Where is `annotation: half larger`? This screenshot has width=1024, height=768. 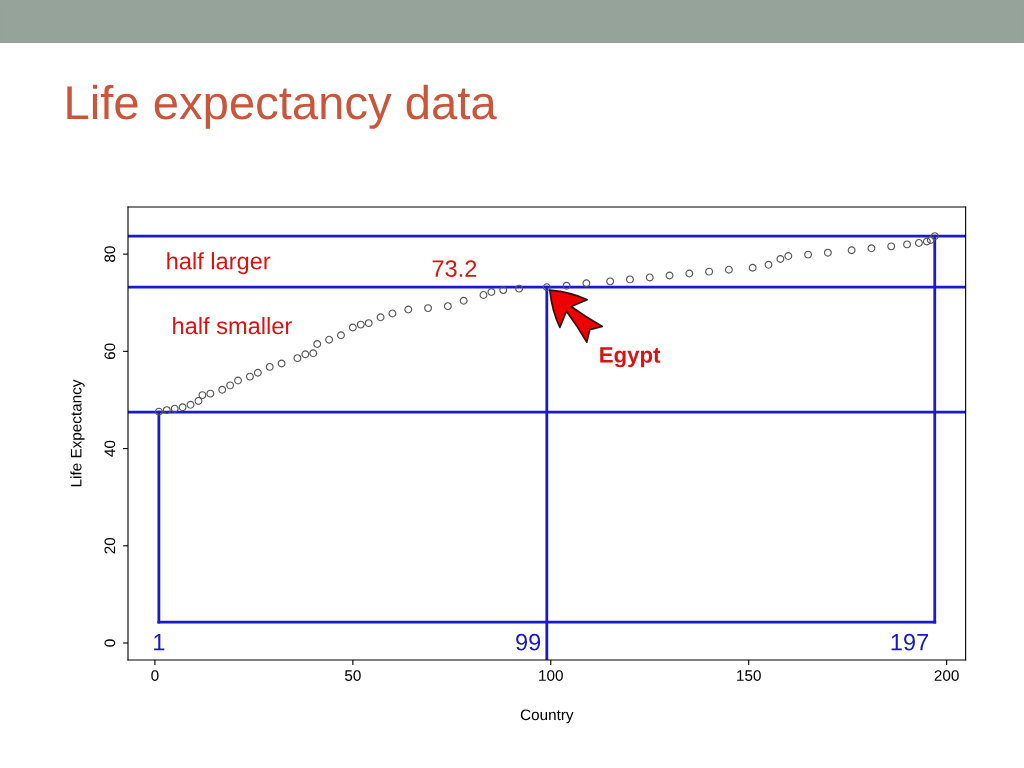 annotation: half larger is located at coordinates (219, 263).